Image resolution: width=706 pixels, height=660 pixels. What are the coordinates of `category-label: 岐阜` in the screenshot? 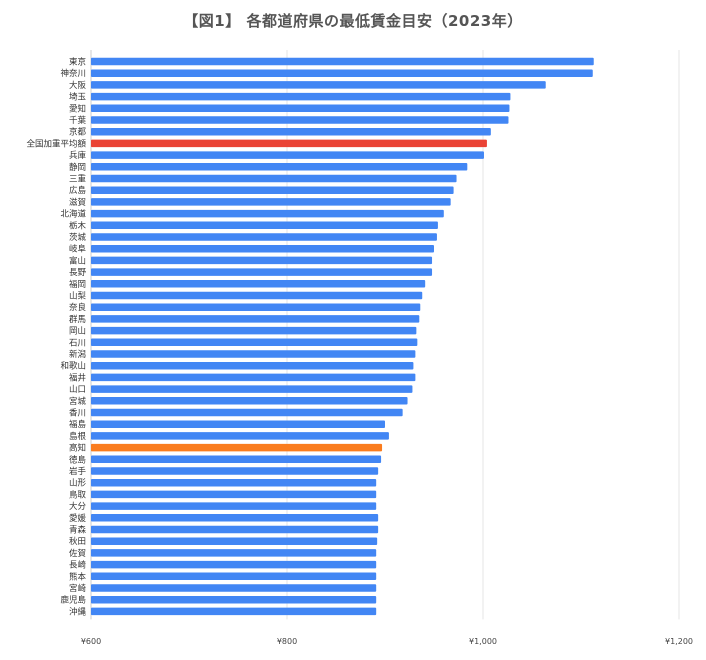 It's located at (78, 249).